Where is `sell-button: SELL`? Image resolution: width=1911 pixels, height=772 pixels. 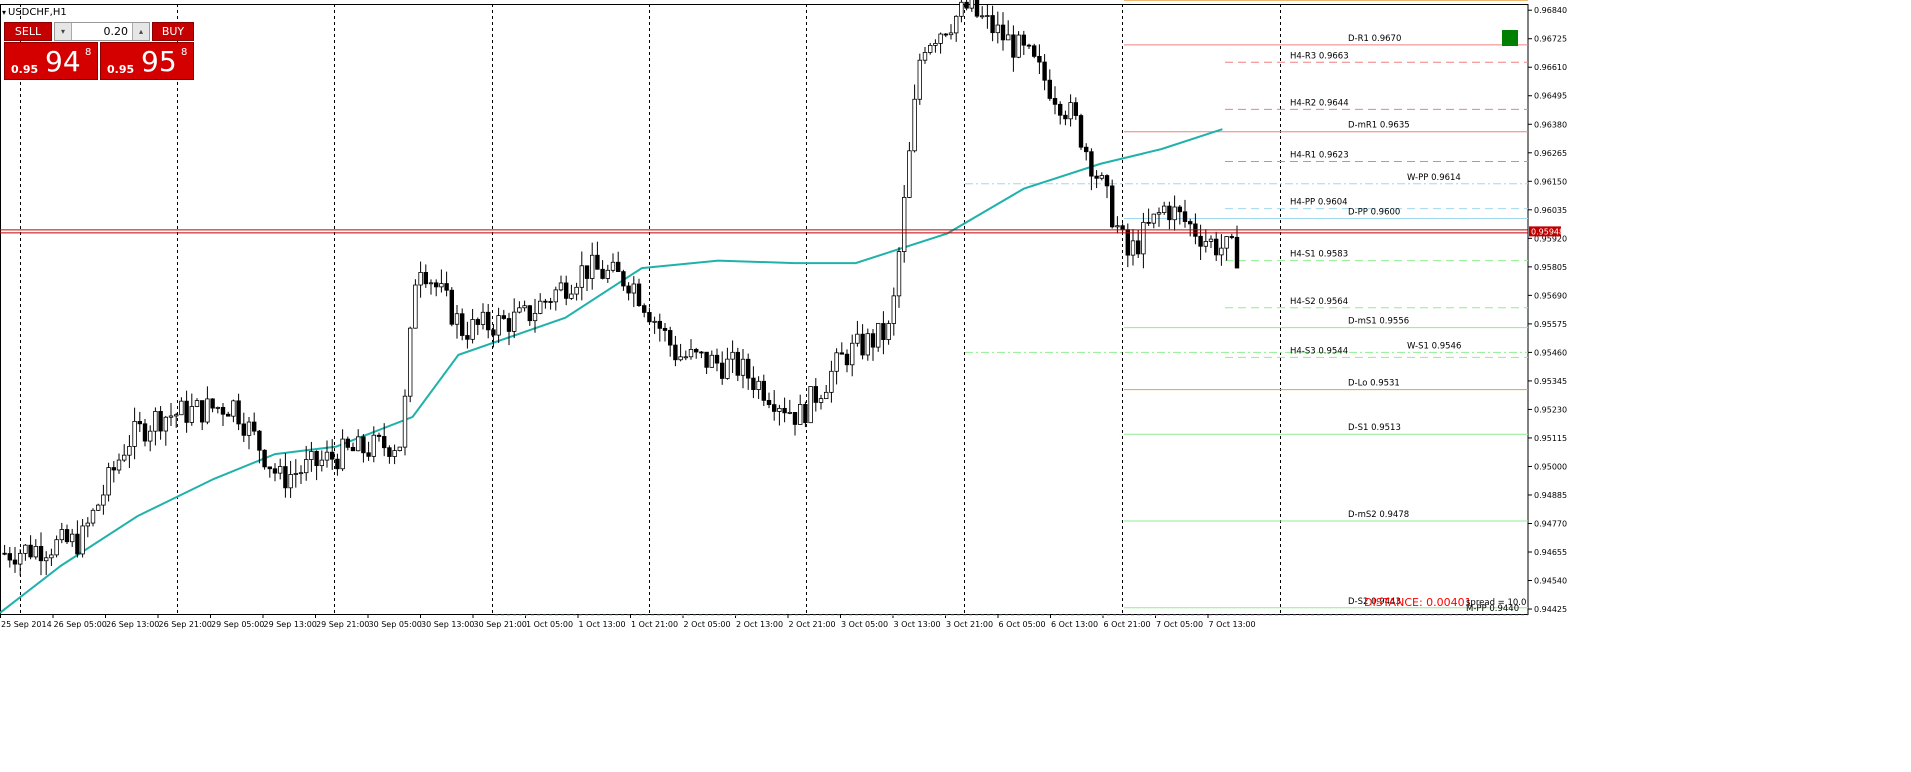 sell-button: SELL is located at coordinates (28, 31).